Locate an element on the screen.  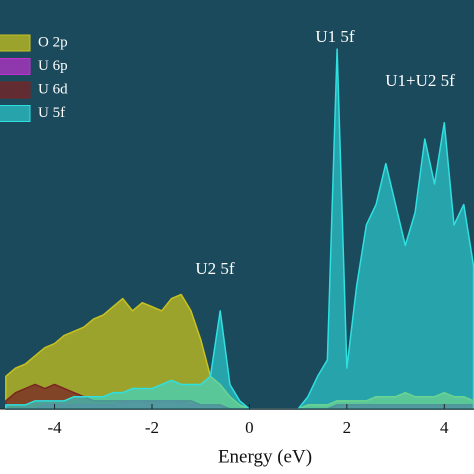
legend-label: O 2p is located at coordinates (53, 42).